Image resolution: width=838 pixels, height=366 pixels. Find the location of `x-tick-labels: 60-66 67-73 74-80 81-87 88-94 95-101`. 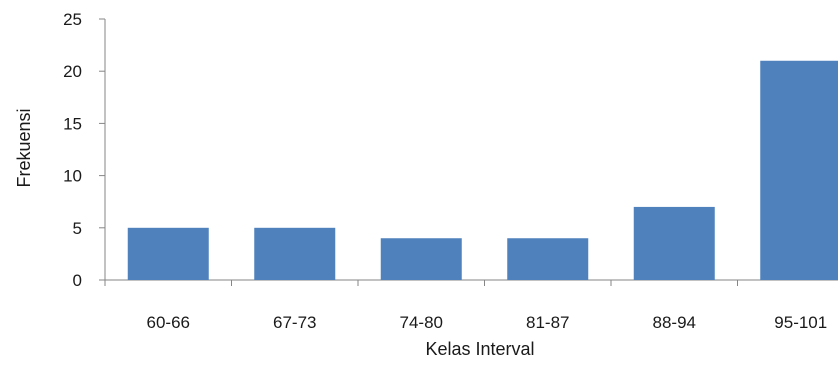

x-tick-labels: 60-66 67-73 74-80 81-87 88-94 95-101 is located at coordinates (487, 322).